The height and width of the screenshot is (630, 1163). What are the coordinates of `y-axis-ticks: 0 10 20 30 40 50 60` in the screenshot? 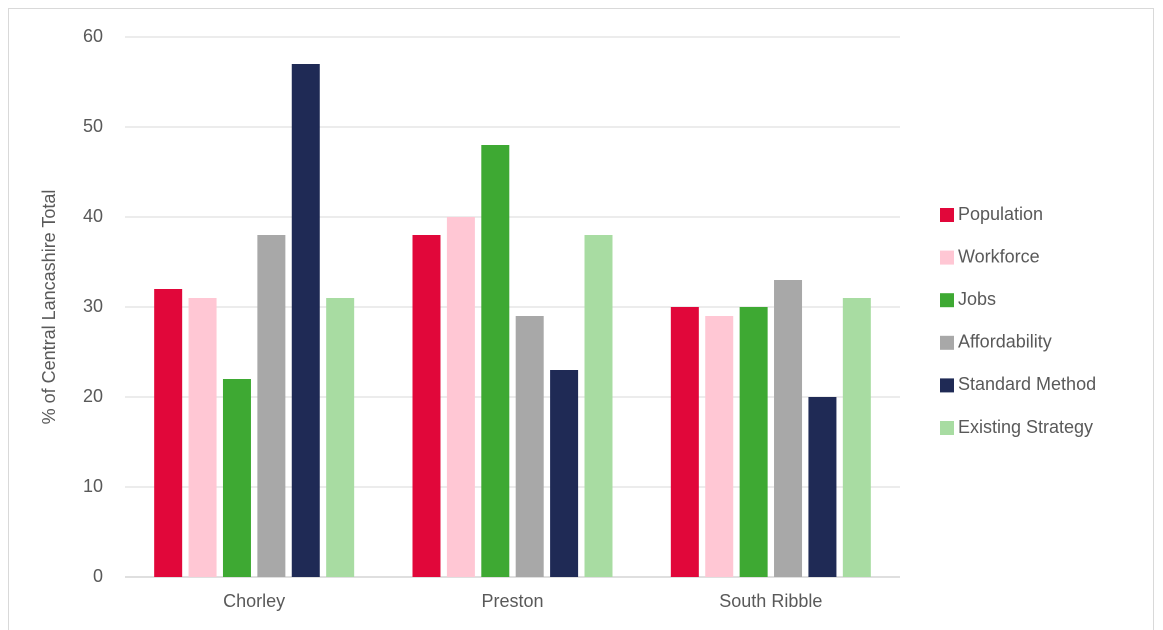 It's located at (93, 306).